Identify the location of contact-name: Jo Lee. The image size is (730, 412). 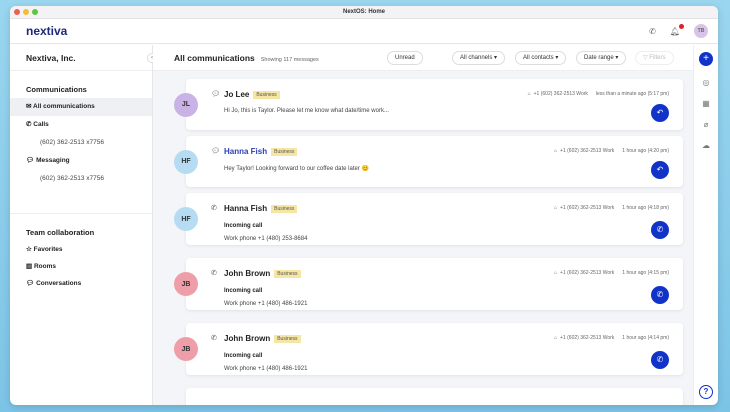
(237, 94).